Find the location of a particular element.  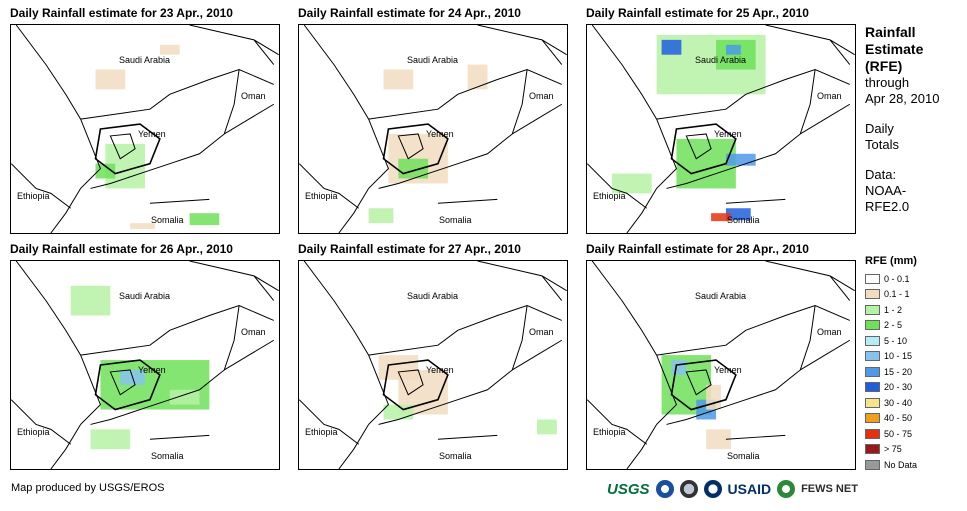

credit-text: Map produced by USGS/EROS is located at coordinates (88, 488).